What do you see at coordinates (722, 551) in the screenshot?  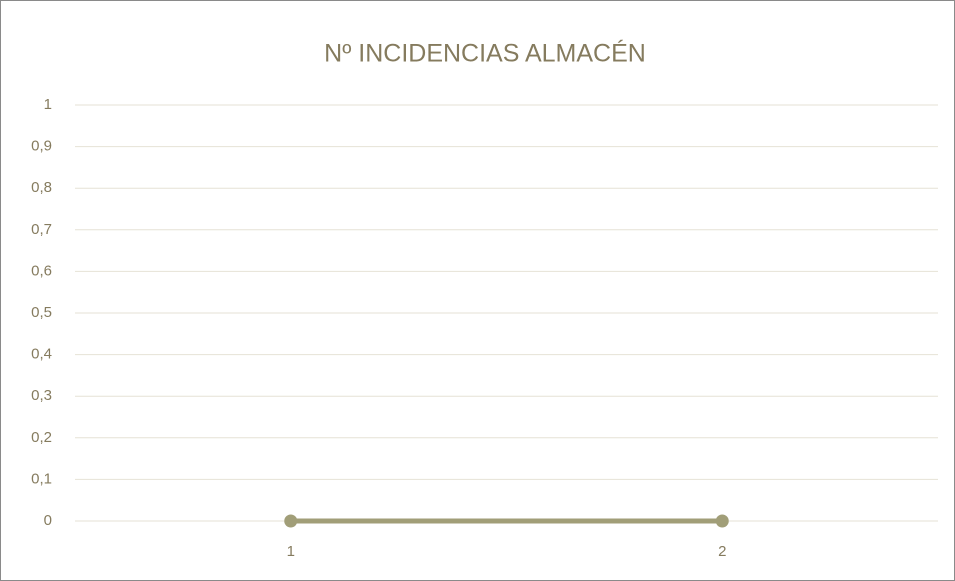 I see `x-tick-label: 2` at bounding box center [722, 551].